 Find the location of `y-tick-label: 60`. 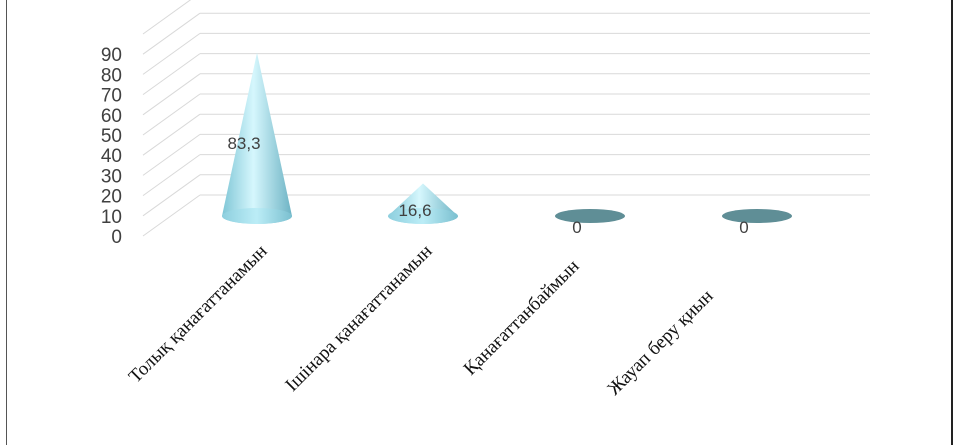

y-tick-label: 60 is located at coordinates (111, 116).